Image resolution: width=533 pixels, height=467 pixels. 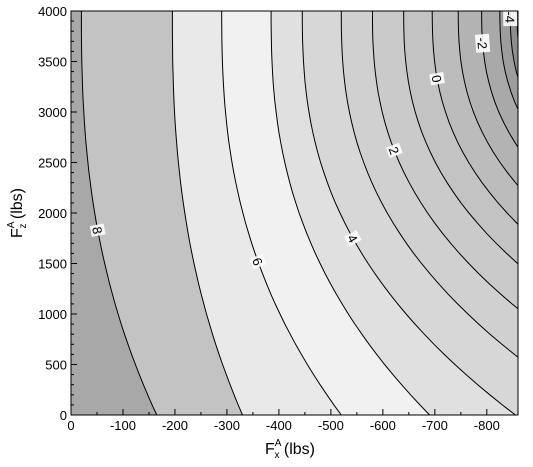 What do you see at coordinates (123, 425) in the screenshot?
I see `x-tick-label: -100` at bounding box center [123, 425].